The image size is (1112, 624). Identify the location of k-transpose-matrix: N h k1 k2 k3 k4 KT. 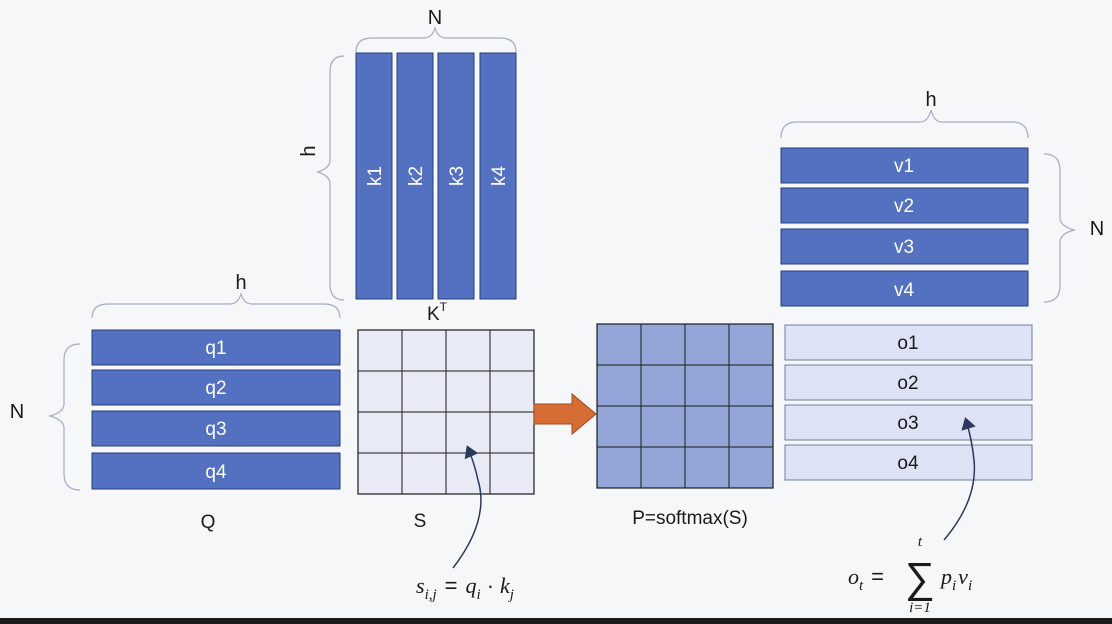
(407, 166).